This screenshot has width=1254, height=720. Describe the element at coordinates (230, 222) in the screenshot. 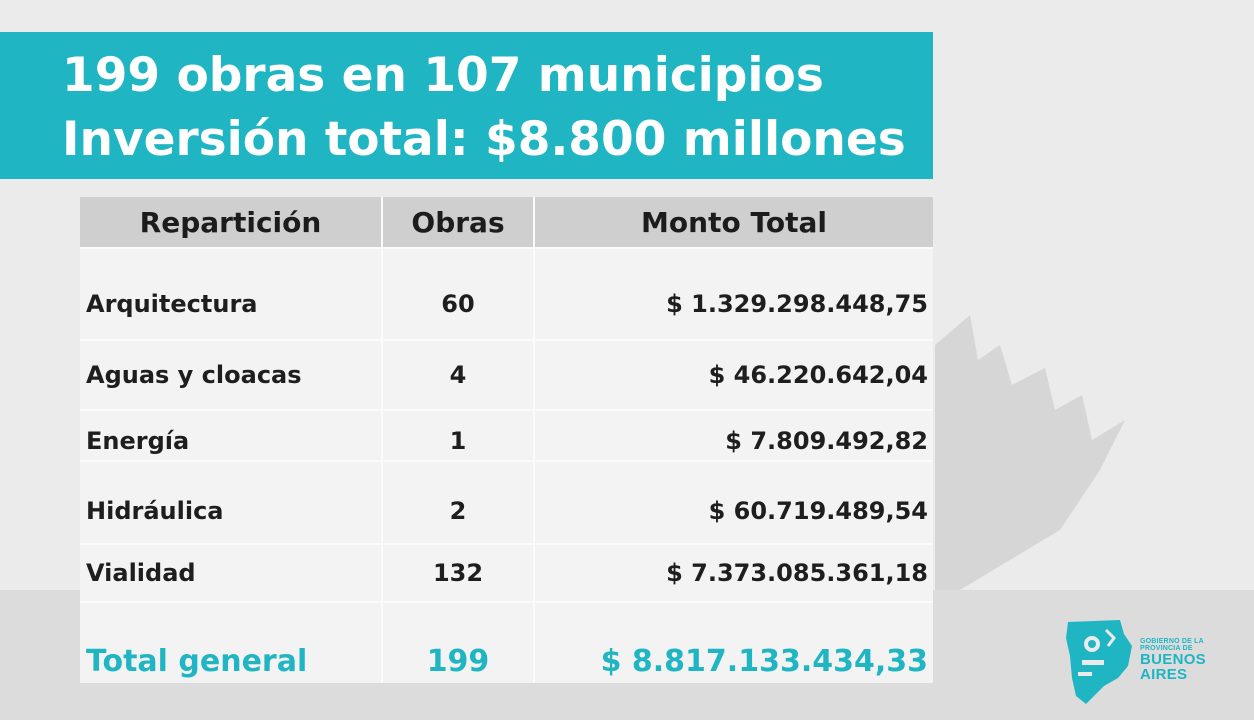

I see `header-reparticion: Repartición` at that location.